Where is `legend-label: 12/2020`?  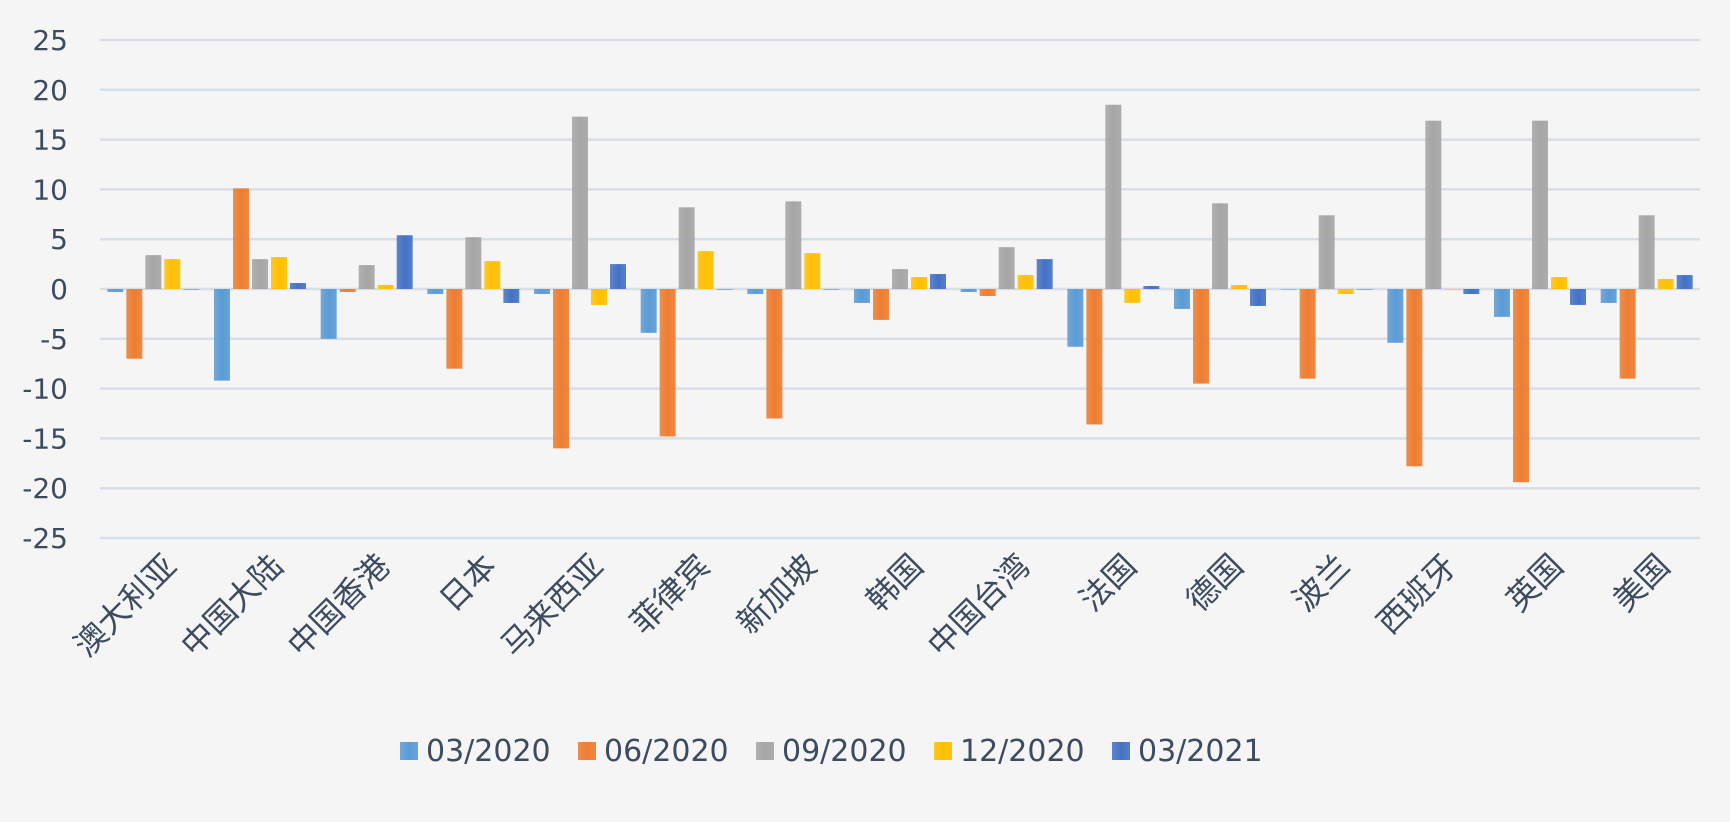 legend-label: 12/2020 is located at coordinates (1022, 751).